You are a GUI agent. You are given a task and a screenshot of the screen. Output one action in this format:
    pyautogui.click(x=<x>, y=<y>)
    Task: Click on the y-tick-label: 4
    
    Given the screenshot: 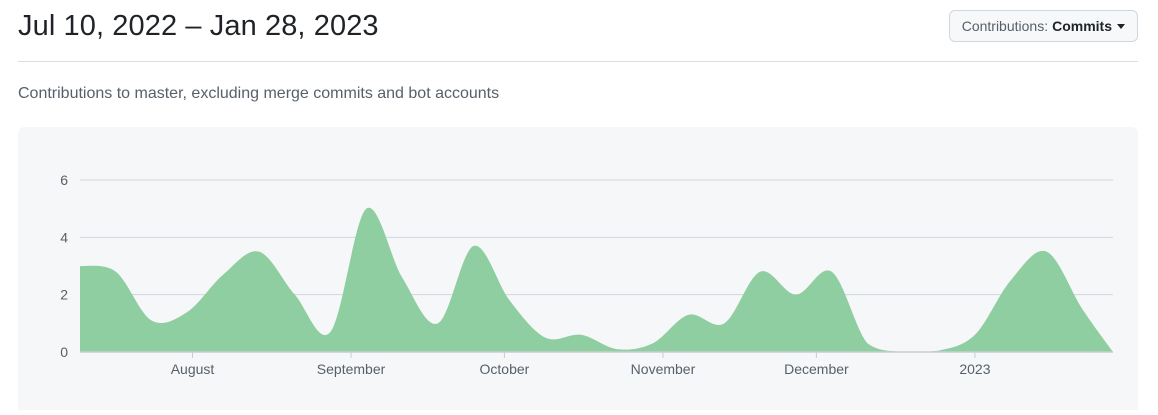 What is the action you would take?
    pyautogui.click(x=64, y=237)
    